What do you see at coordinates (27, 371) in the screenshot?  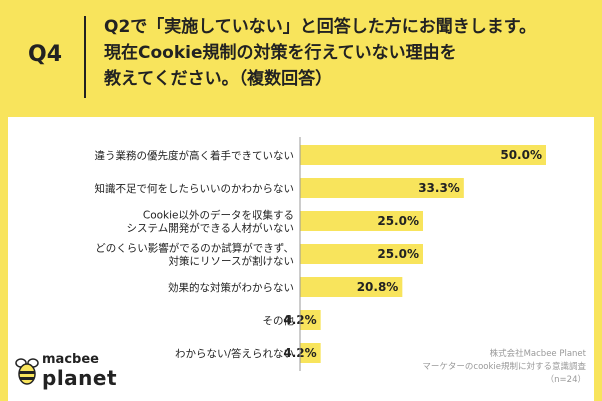 I see `bee-icon` at bounding box center [27, 371].